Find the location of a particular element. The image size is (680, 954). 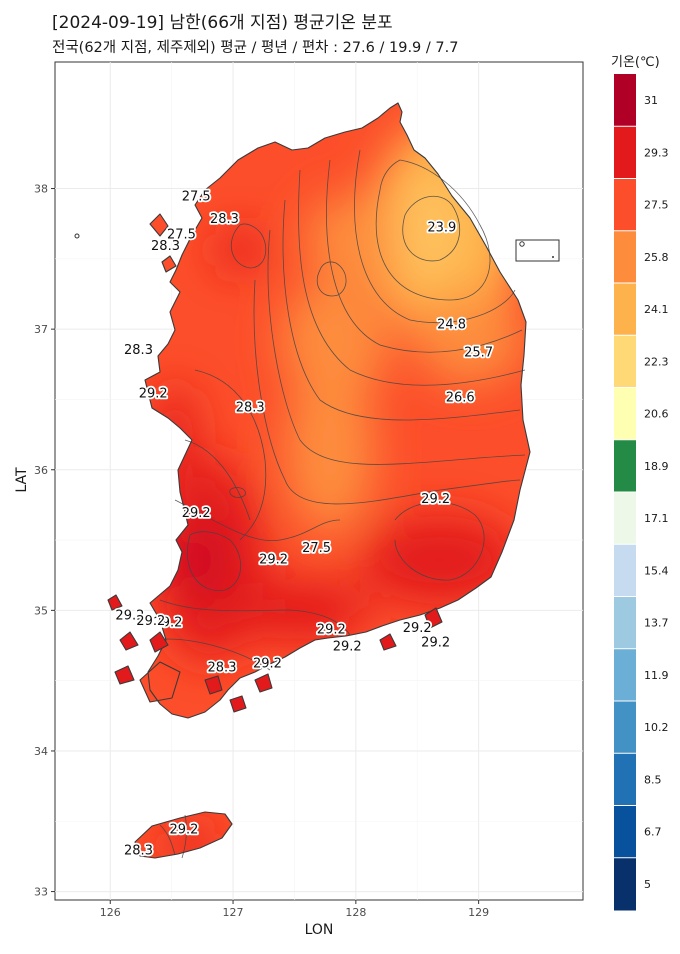

legend-label: 22.3 is located at coordinates (656, 361).